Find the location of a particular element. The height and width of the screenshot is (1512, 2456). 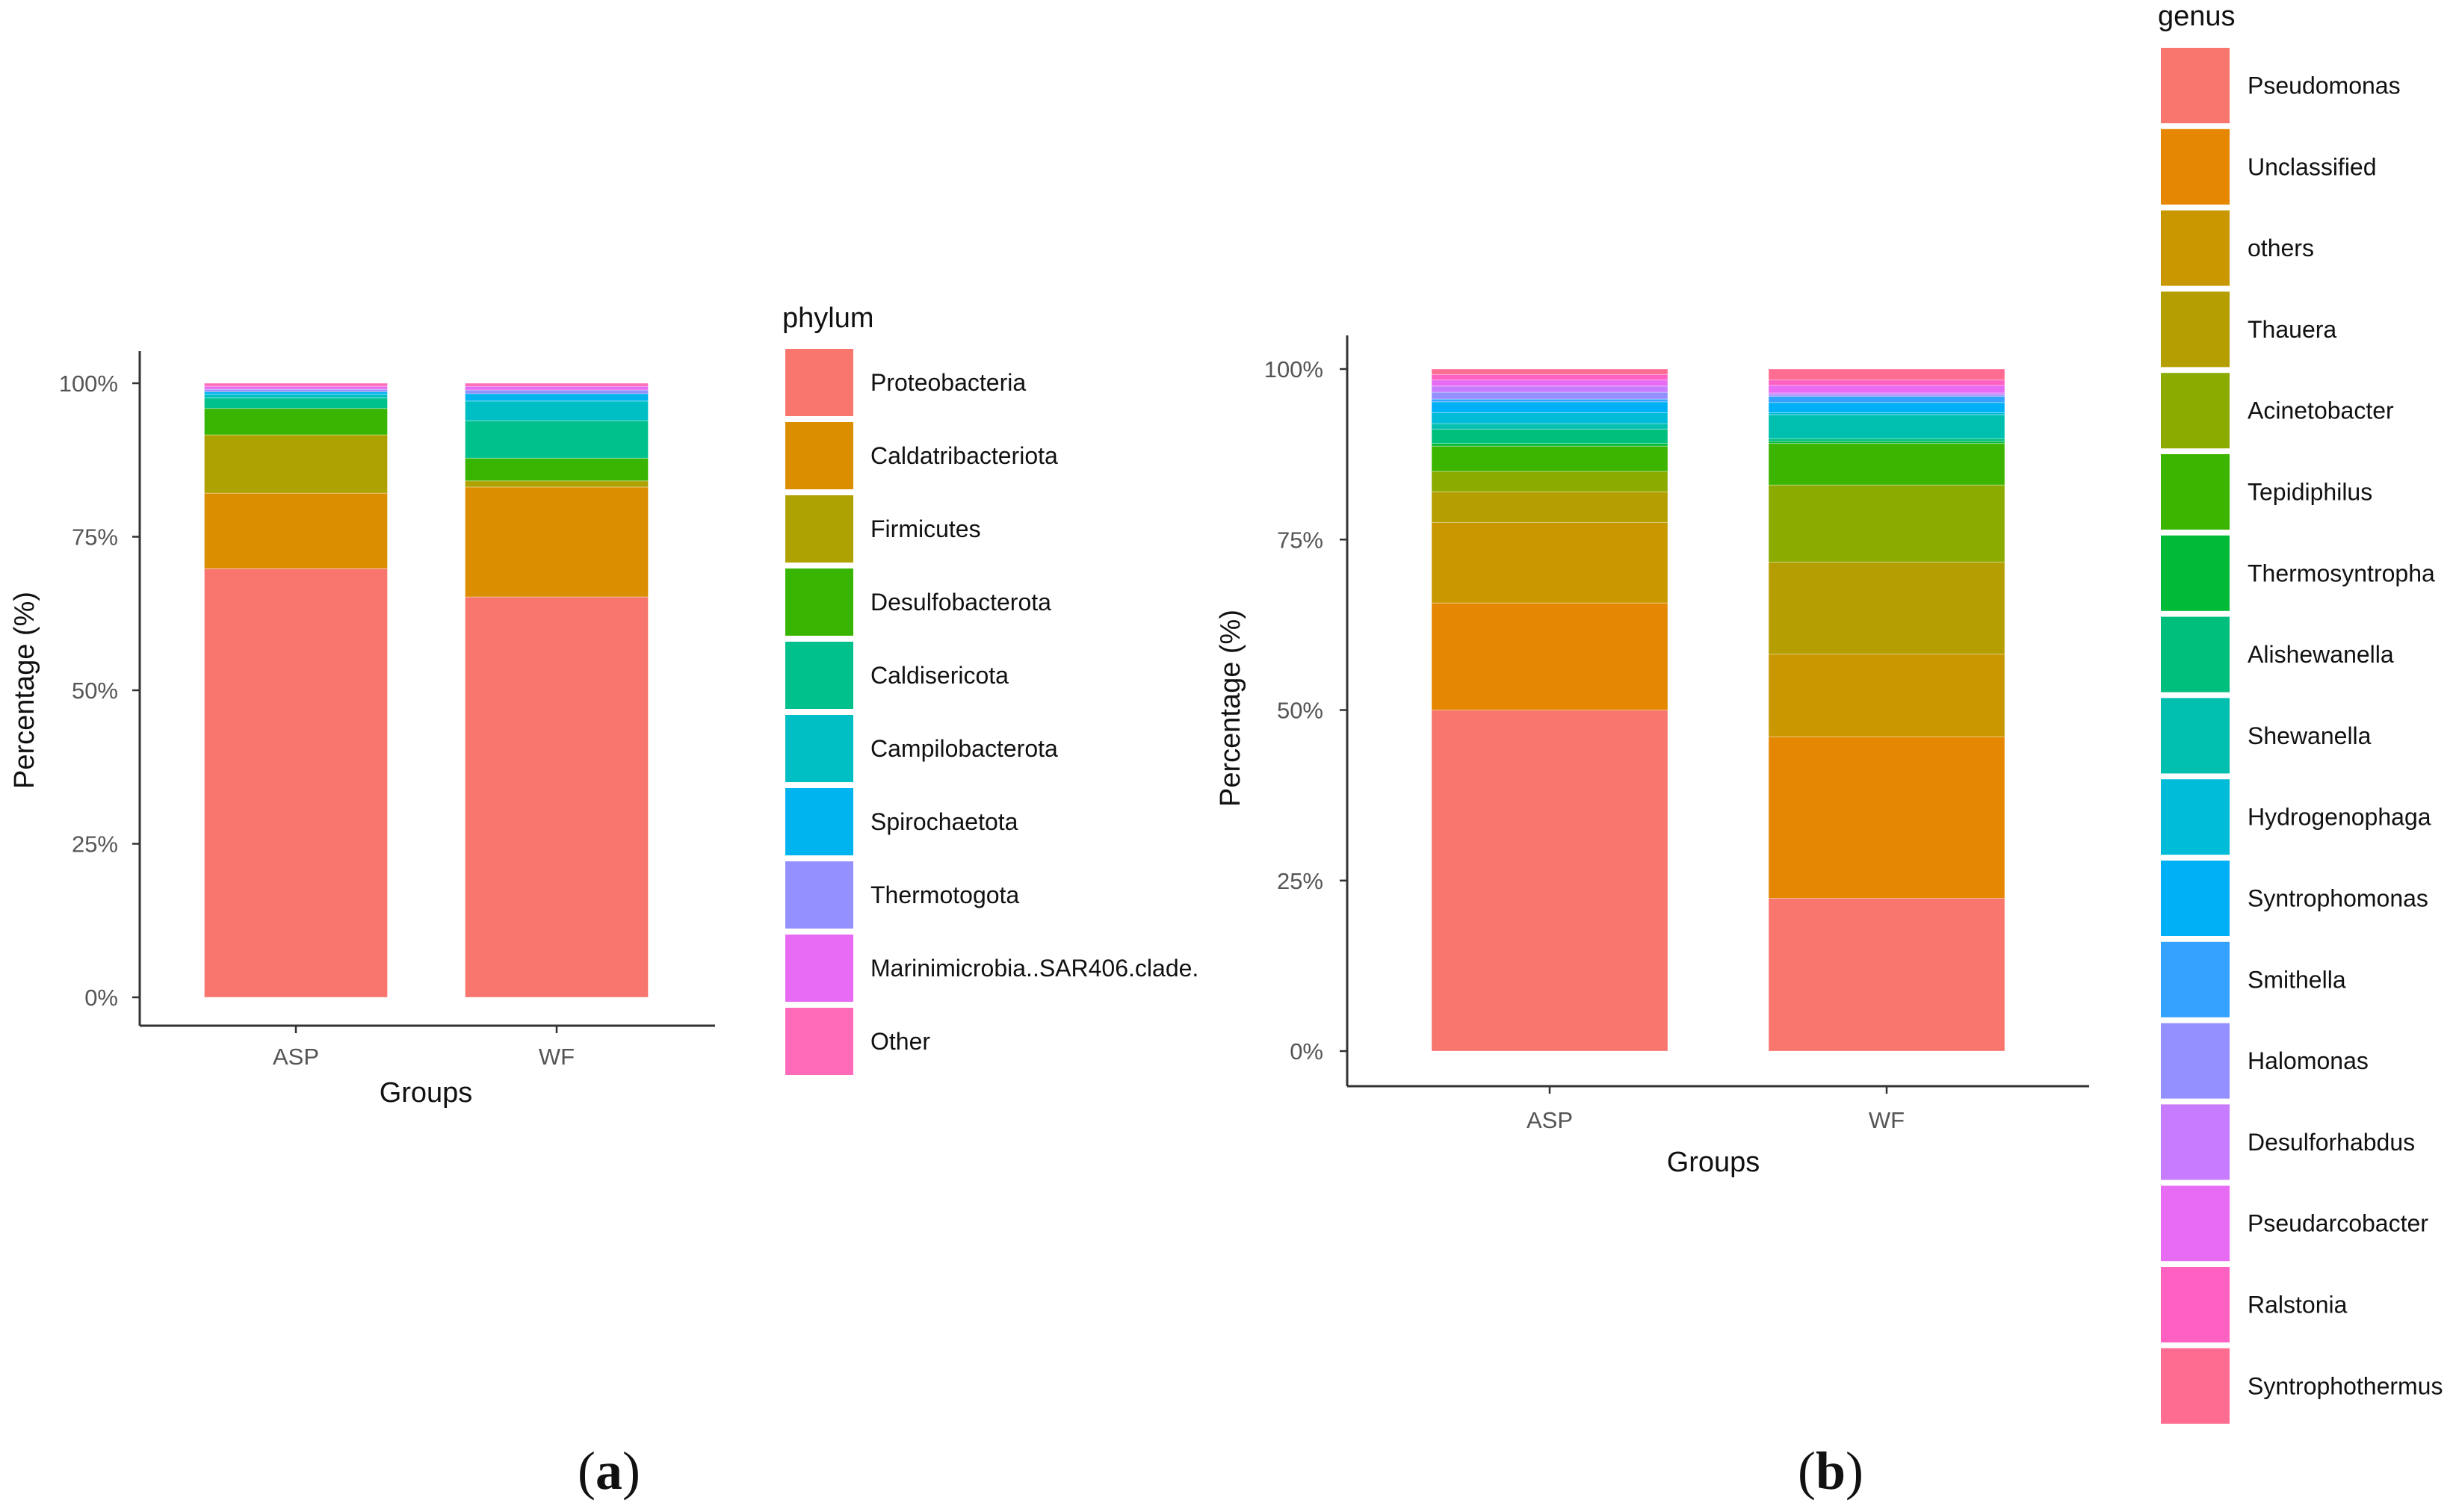

bar-segment: Shewanella is located at coordinates (1887, 426).